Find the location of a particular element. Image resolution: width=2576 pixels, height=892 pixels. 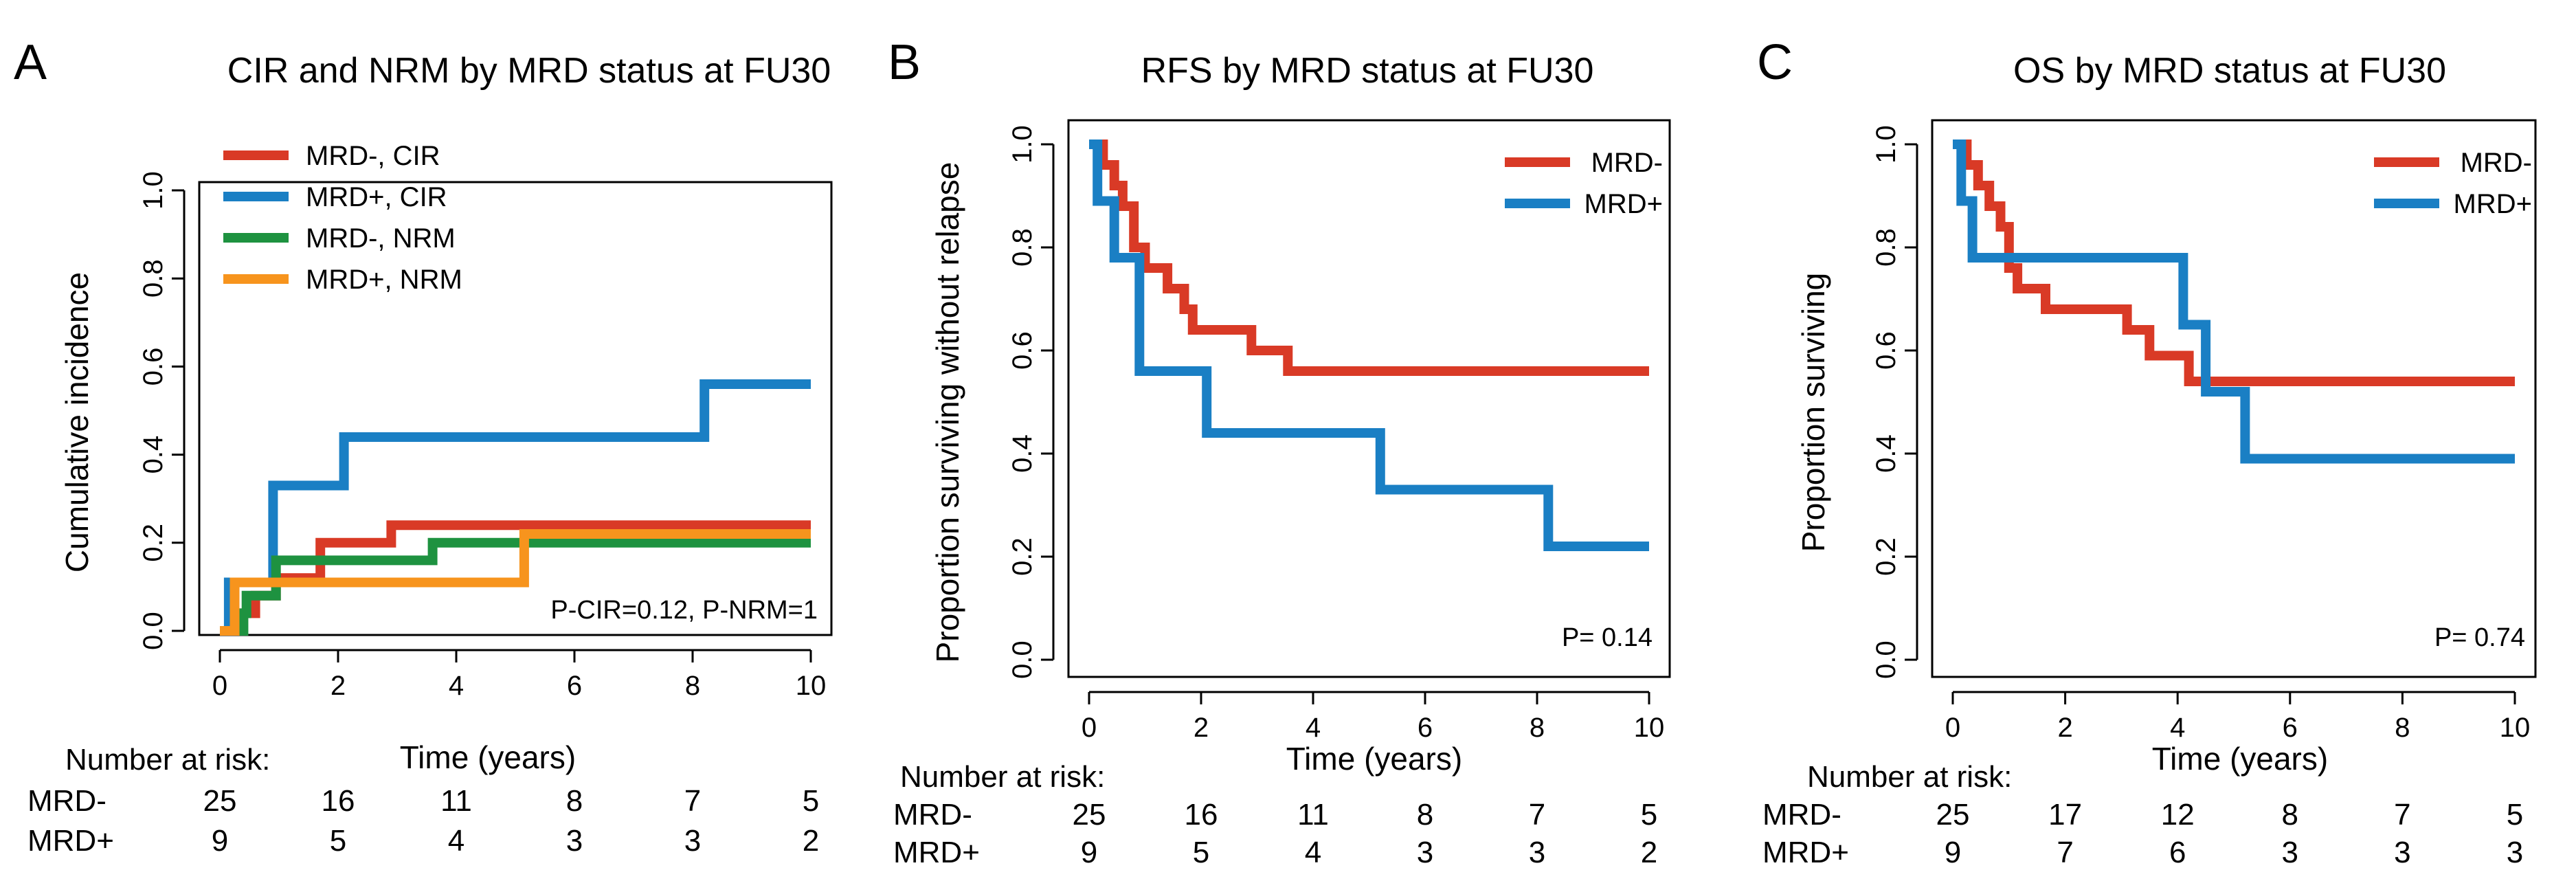

legend-item: MRD-, NRM is located at coordinates (339, 238).